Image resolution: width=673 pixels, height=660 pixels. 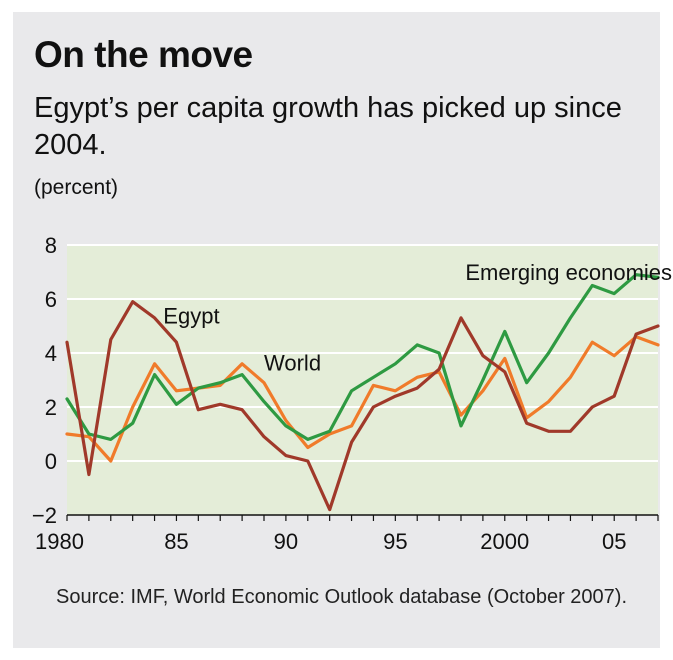 I want to click on y-tick-label: −2, so click(x=44, y=515).